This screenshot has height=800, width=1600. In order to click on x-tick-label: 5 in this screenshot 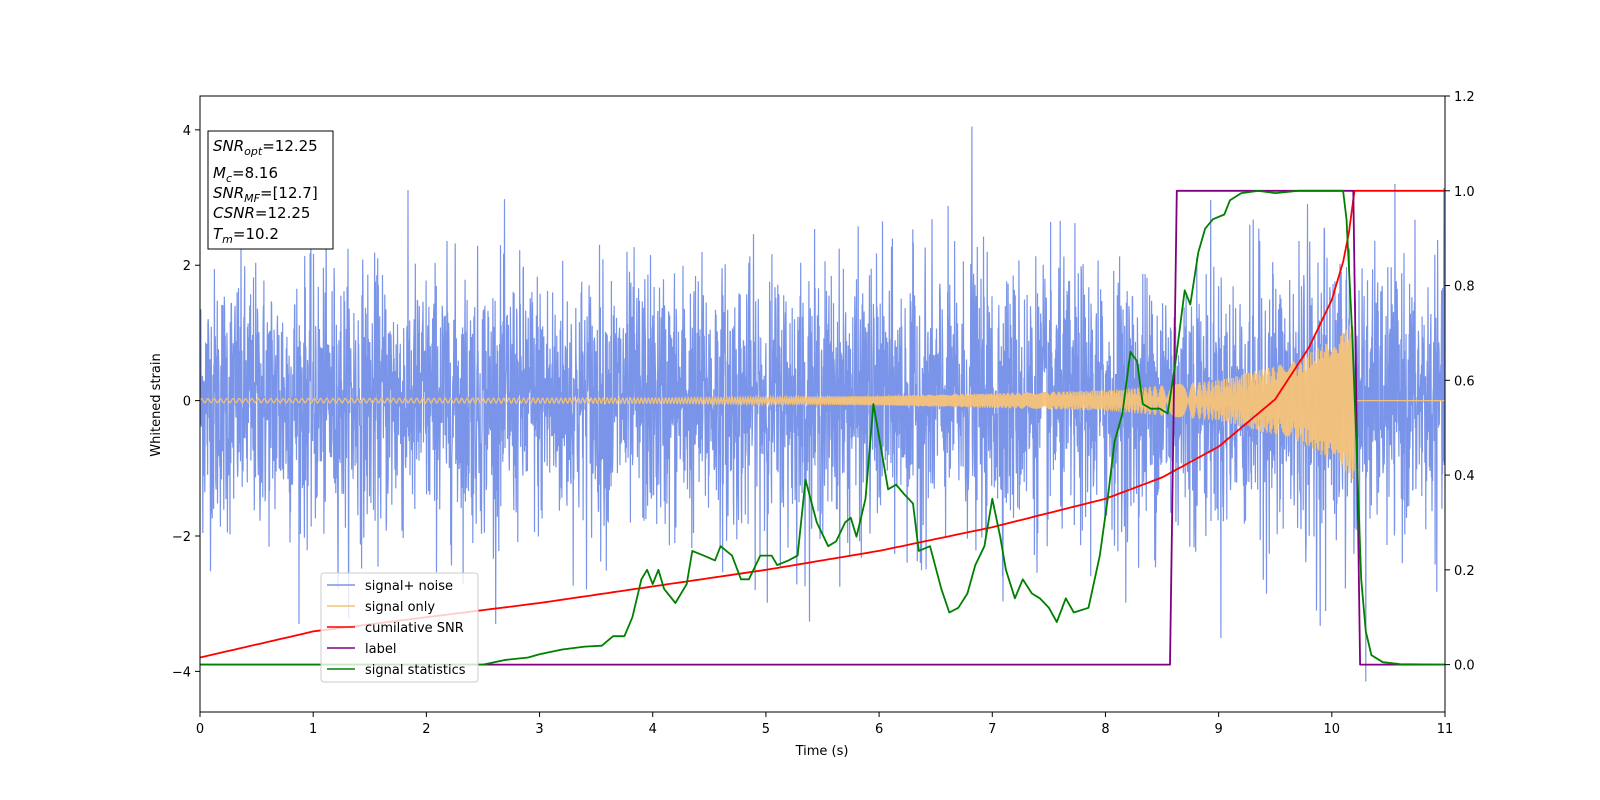, I will do `click(766, 729)`.